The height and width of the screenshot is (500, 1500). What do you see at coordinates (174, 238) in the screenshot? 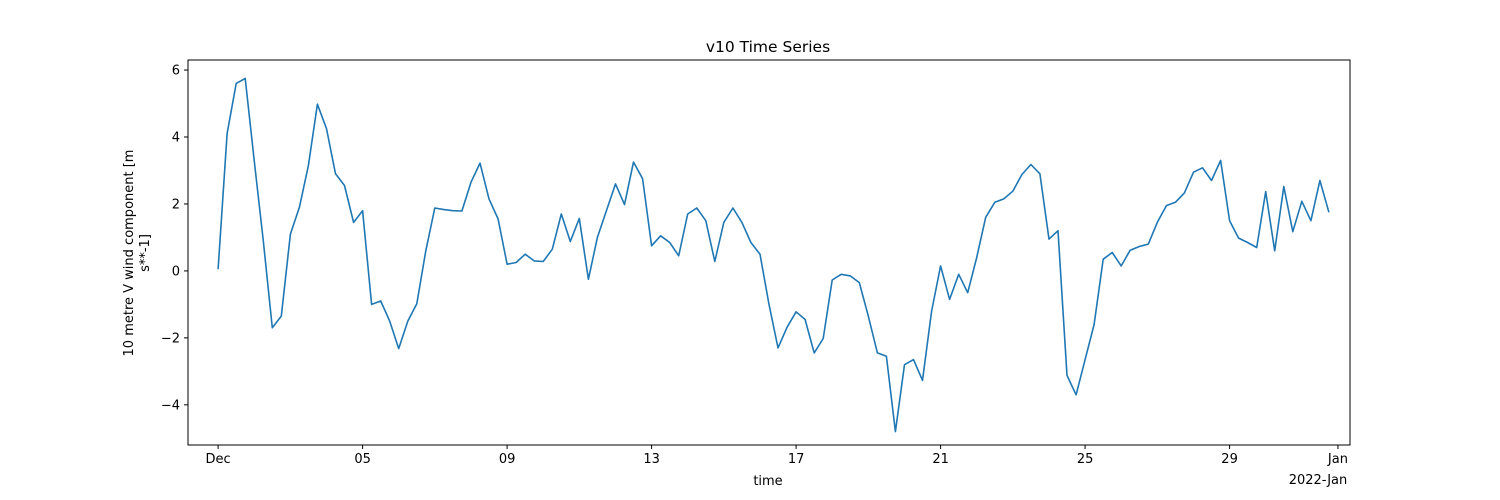
I see `y-axis: −4 −2 0 2 4 6` at bounding box center [174, 238].